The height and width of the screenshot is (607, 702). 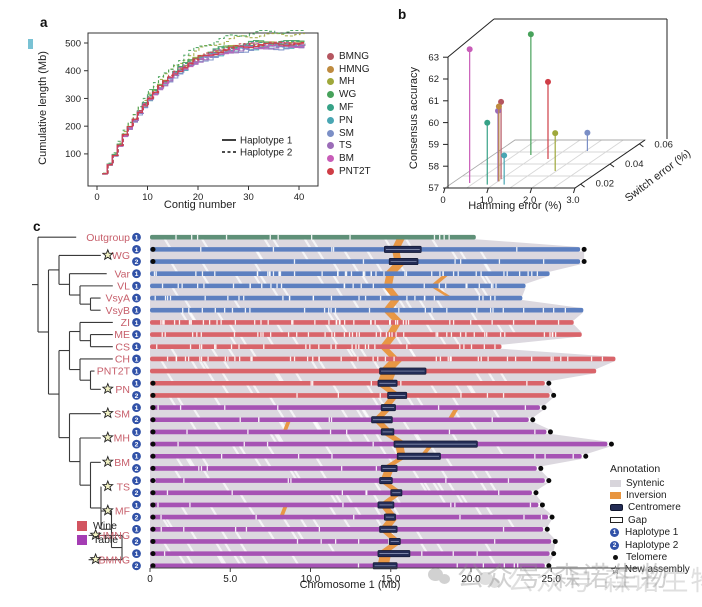 What do you see at coordinates (391, 579) in the screenshot?
I see `svg-text: 15.0` at bounding box center [391, 579].